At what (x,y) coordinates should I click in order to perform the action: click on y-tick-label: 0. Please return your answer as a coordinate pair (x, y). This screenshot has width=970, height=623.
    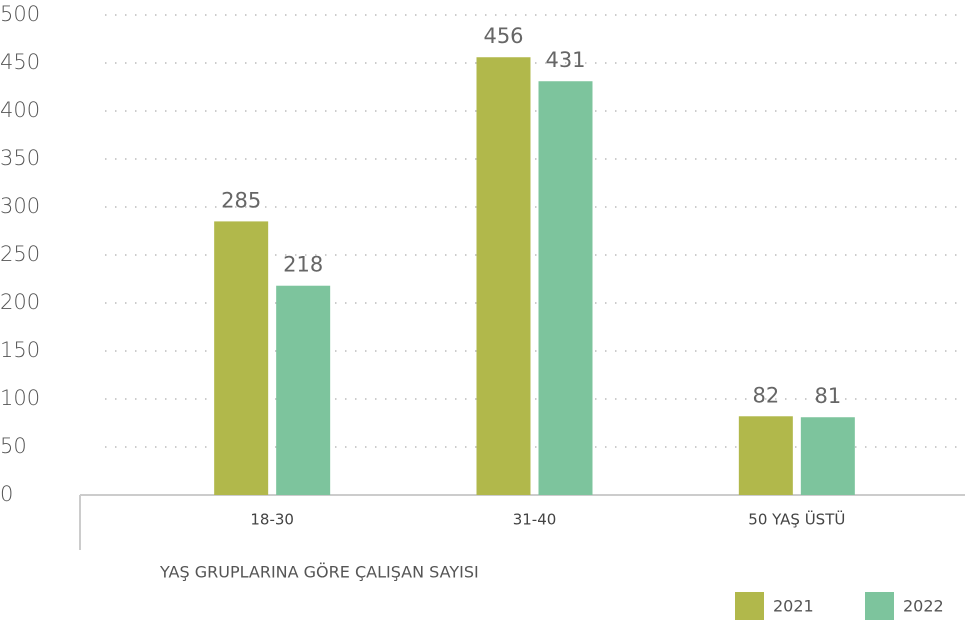
    Looking at the image, I should click on (6, 494).